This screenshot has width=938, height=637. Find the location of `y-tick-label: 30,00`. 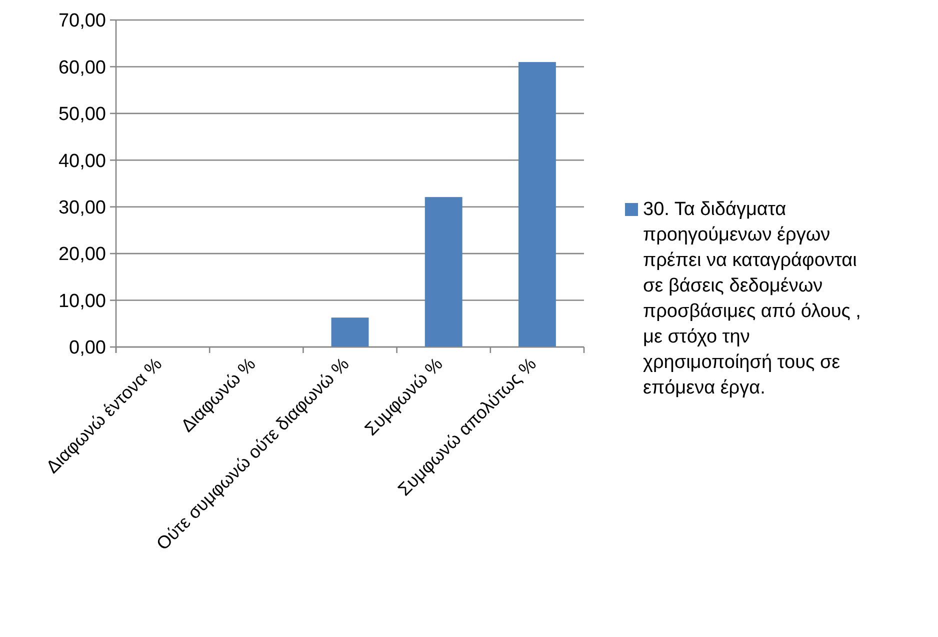

y-tick-label: 30,00 is located at coordinates (82, 208).